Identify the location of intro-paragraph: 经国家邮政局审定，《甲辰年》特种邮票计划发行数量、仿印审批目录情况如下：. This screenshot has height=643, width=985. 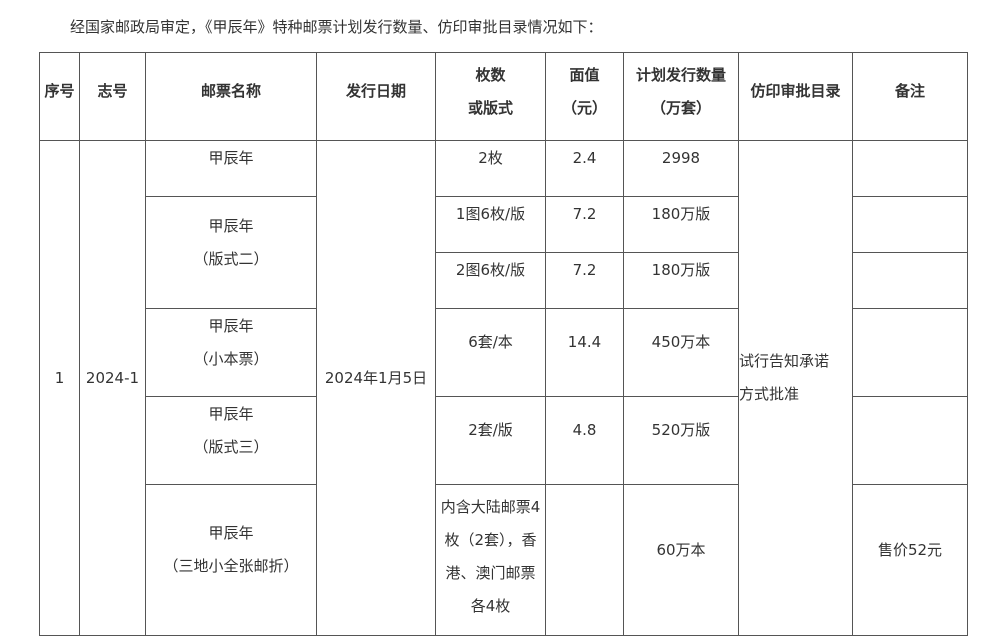
(336, 27).